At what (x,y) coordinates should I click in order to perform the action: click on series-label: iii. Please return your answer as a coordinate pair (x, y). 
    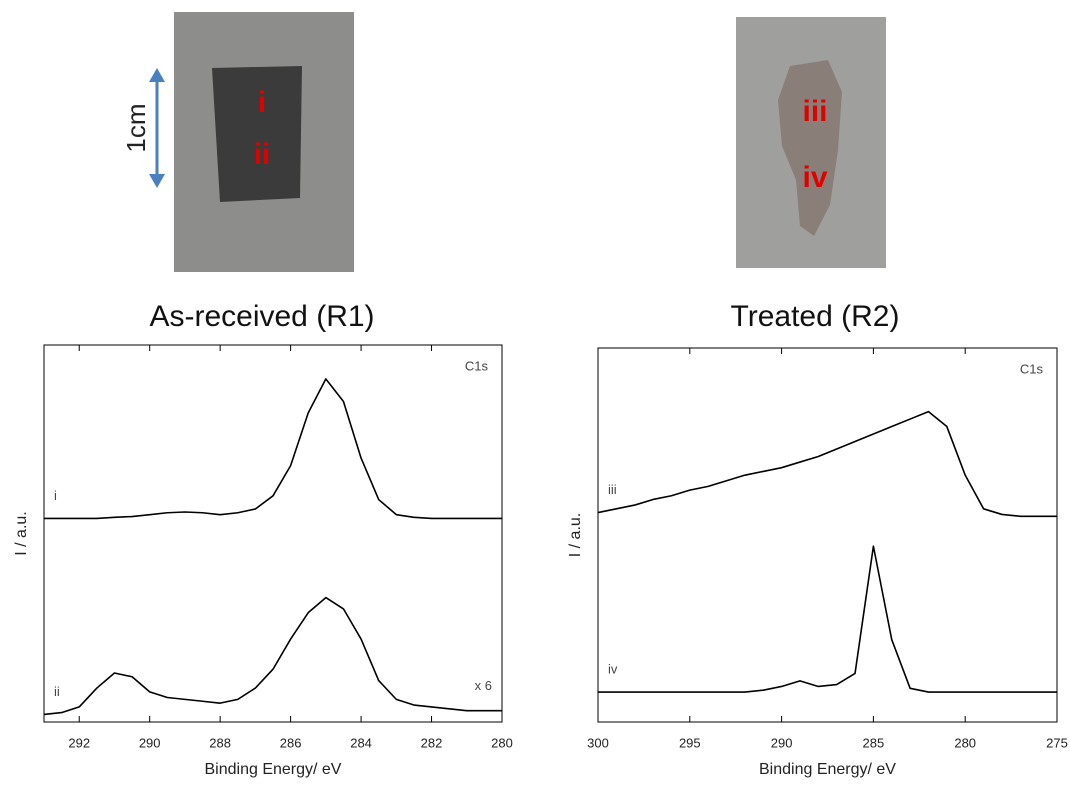
    Looking at the image, I should click on (612, 489).